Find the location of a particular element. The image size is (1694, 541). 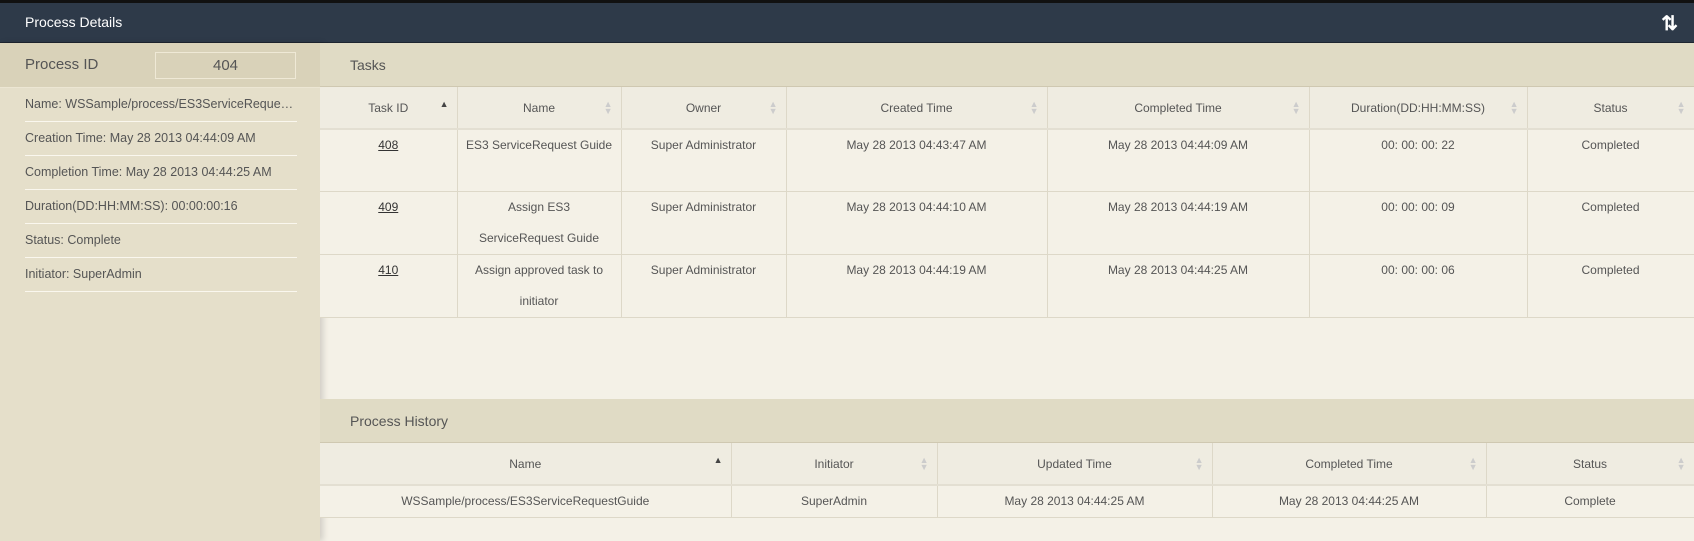

cell-name: Assign ES3 ServiceRequest Guide is located at coordinates (539, 223).